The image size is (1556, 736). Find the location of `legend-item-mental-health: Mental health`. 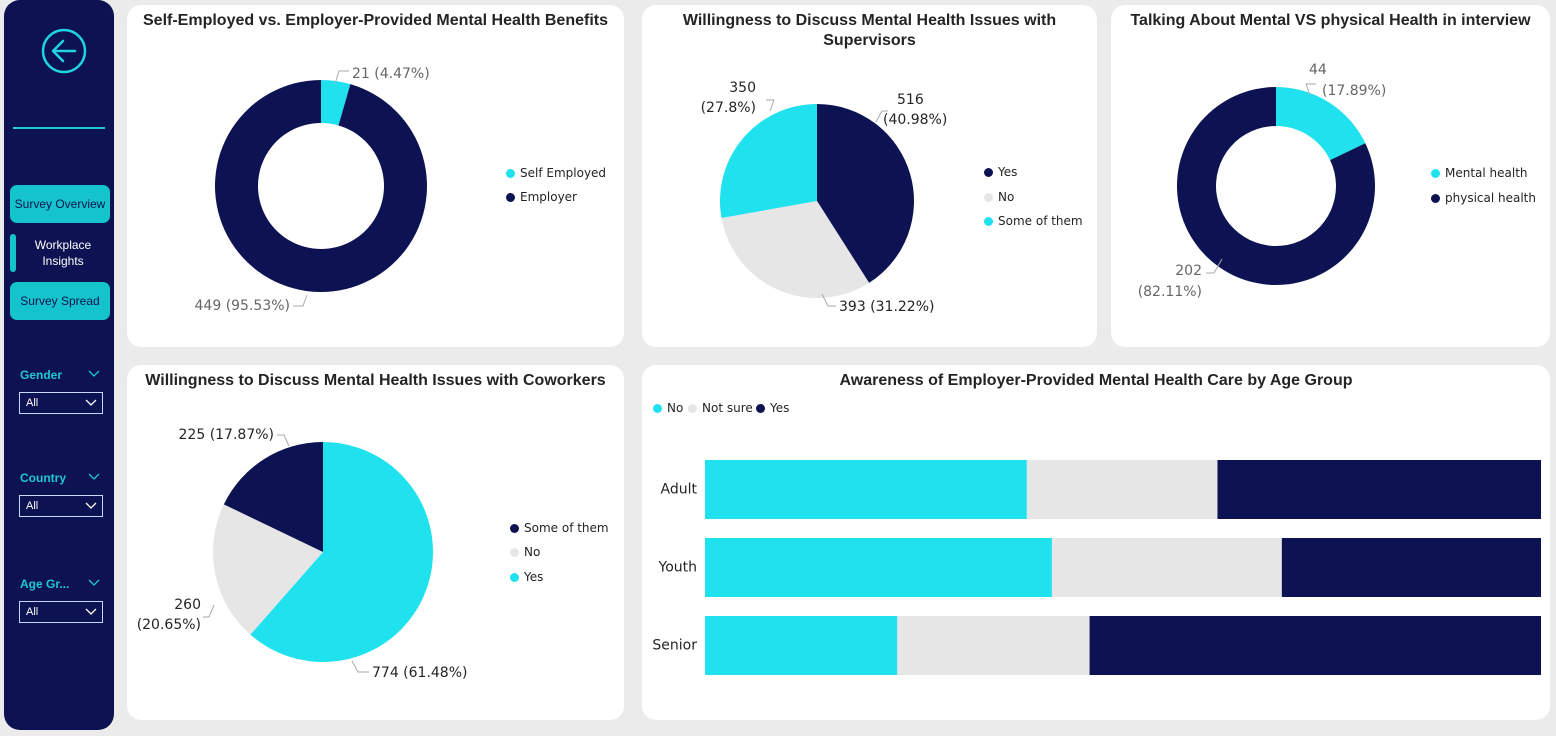

legend-item-mental-health: Mental health is located at coordinates (1479, 173).